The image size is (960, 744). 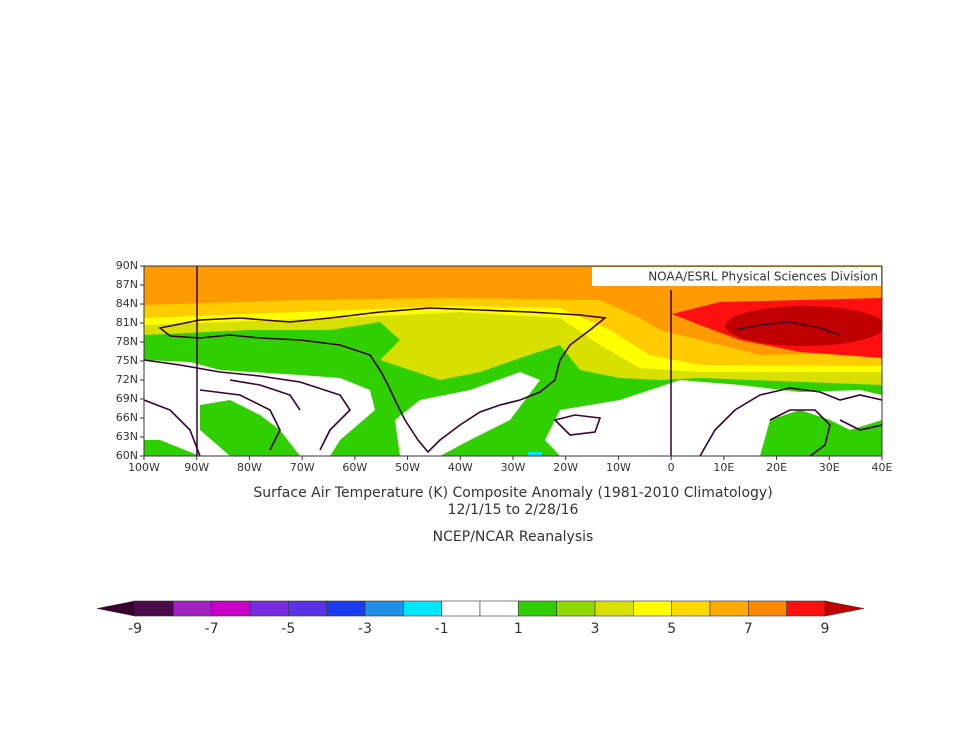 What do you see at coordinates (825, 629) in the screenshot?
I see `colorbar-label: 9` at bounding box center [825, 629].